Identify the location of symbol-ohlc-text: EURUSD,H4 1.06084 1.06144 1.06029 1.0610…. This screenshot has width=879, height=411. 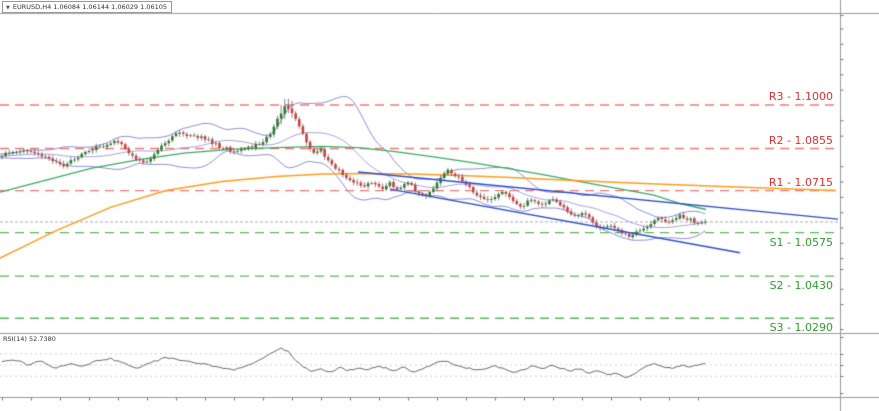
(89, 7).